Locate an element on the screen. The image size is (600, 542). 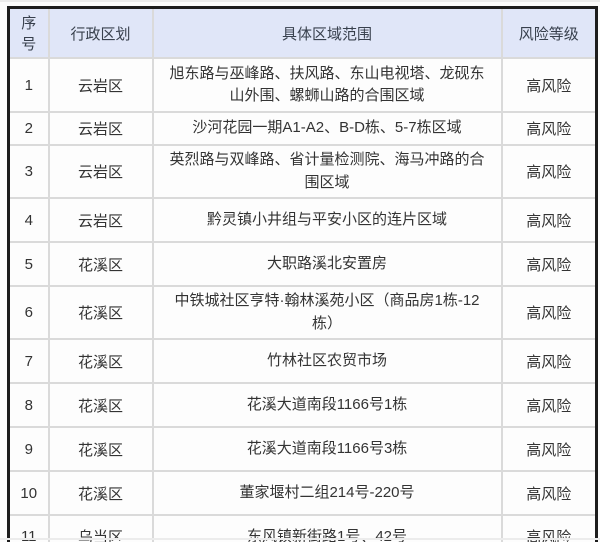
top-edge-divider is located at coordinates (300, 1).